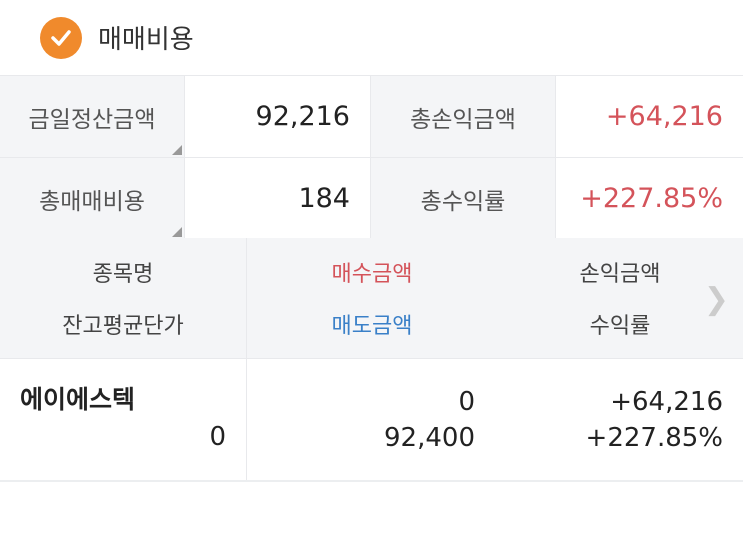 Image resolution: width=743 pixels, height=534 pixels. I want to click on label-text: 총매매비용, so click(92, 201).